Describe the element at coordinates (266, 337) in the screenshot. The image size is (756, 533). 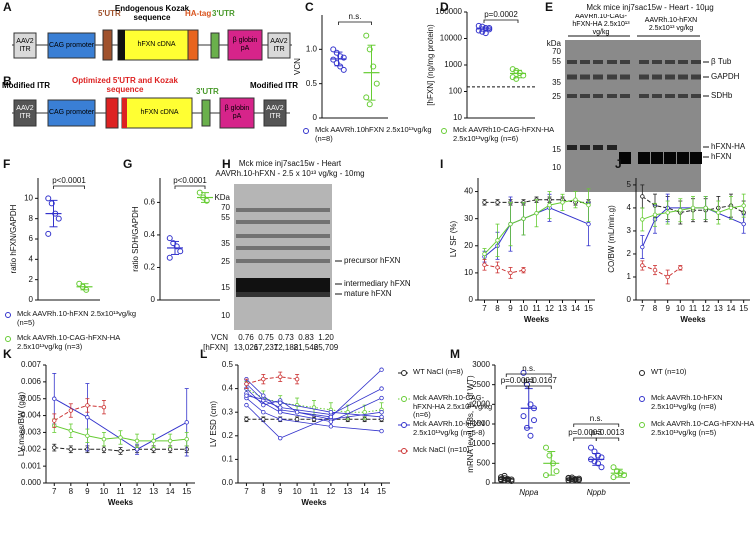
I see `table-cell: 0.75` at that location.